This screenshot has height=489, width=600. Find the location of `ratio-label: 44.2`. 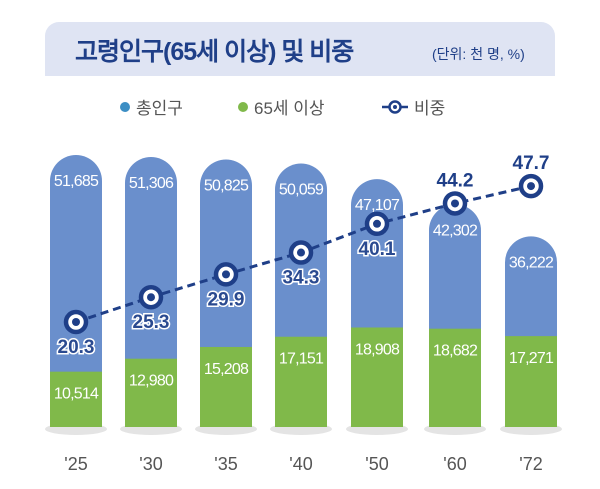

ratio-label: 44.2 is located at coordinates (455, 180).